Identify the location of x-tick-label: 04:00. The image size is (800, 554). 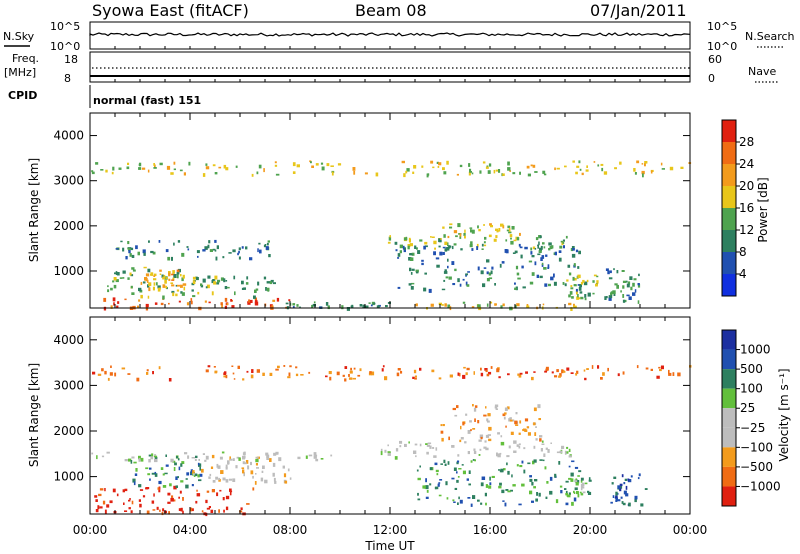
(190, 530).